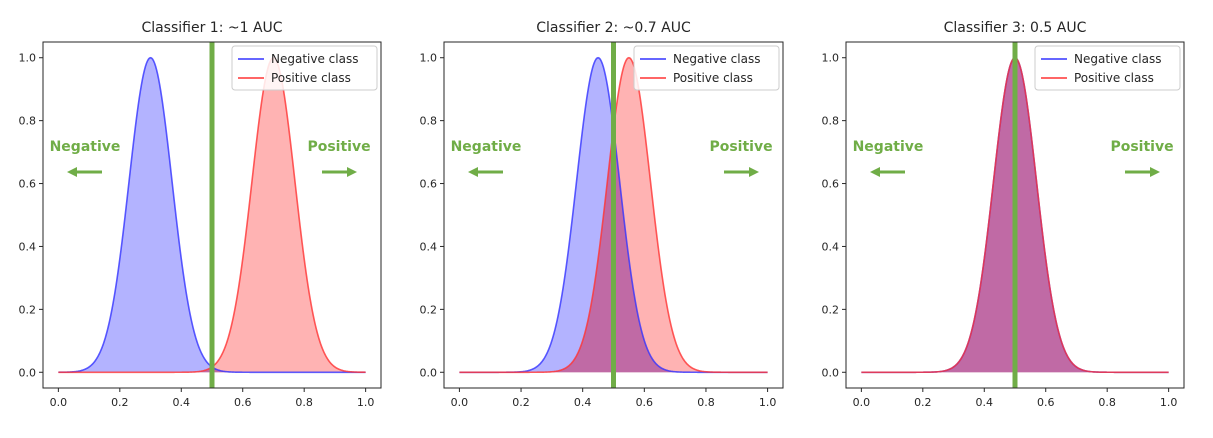 The image size is (1213, 438). What do you see at coordinates (1015, 28) in the screenshot?
I see `chart-title: Classifier 3: 0.5 AUC` at bounding box center [1015, 28].